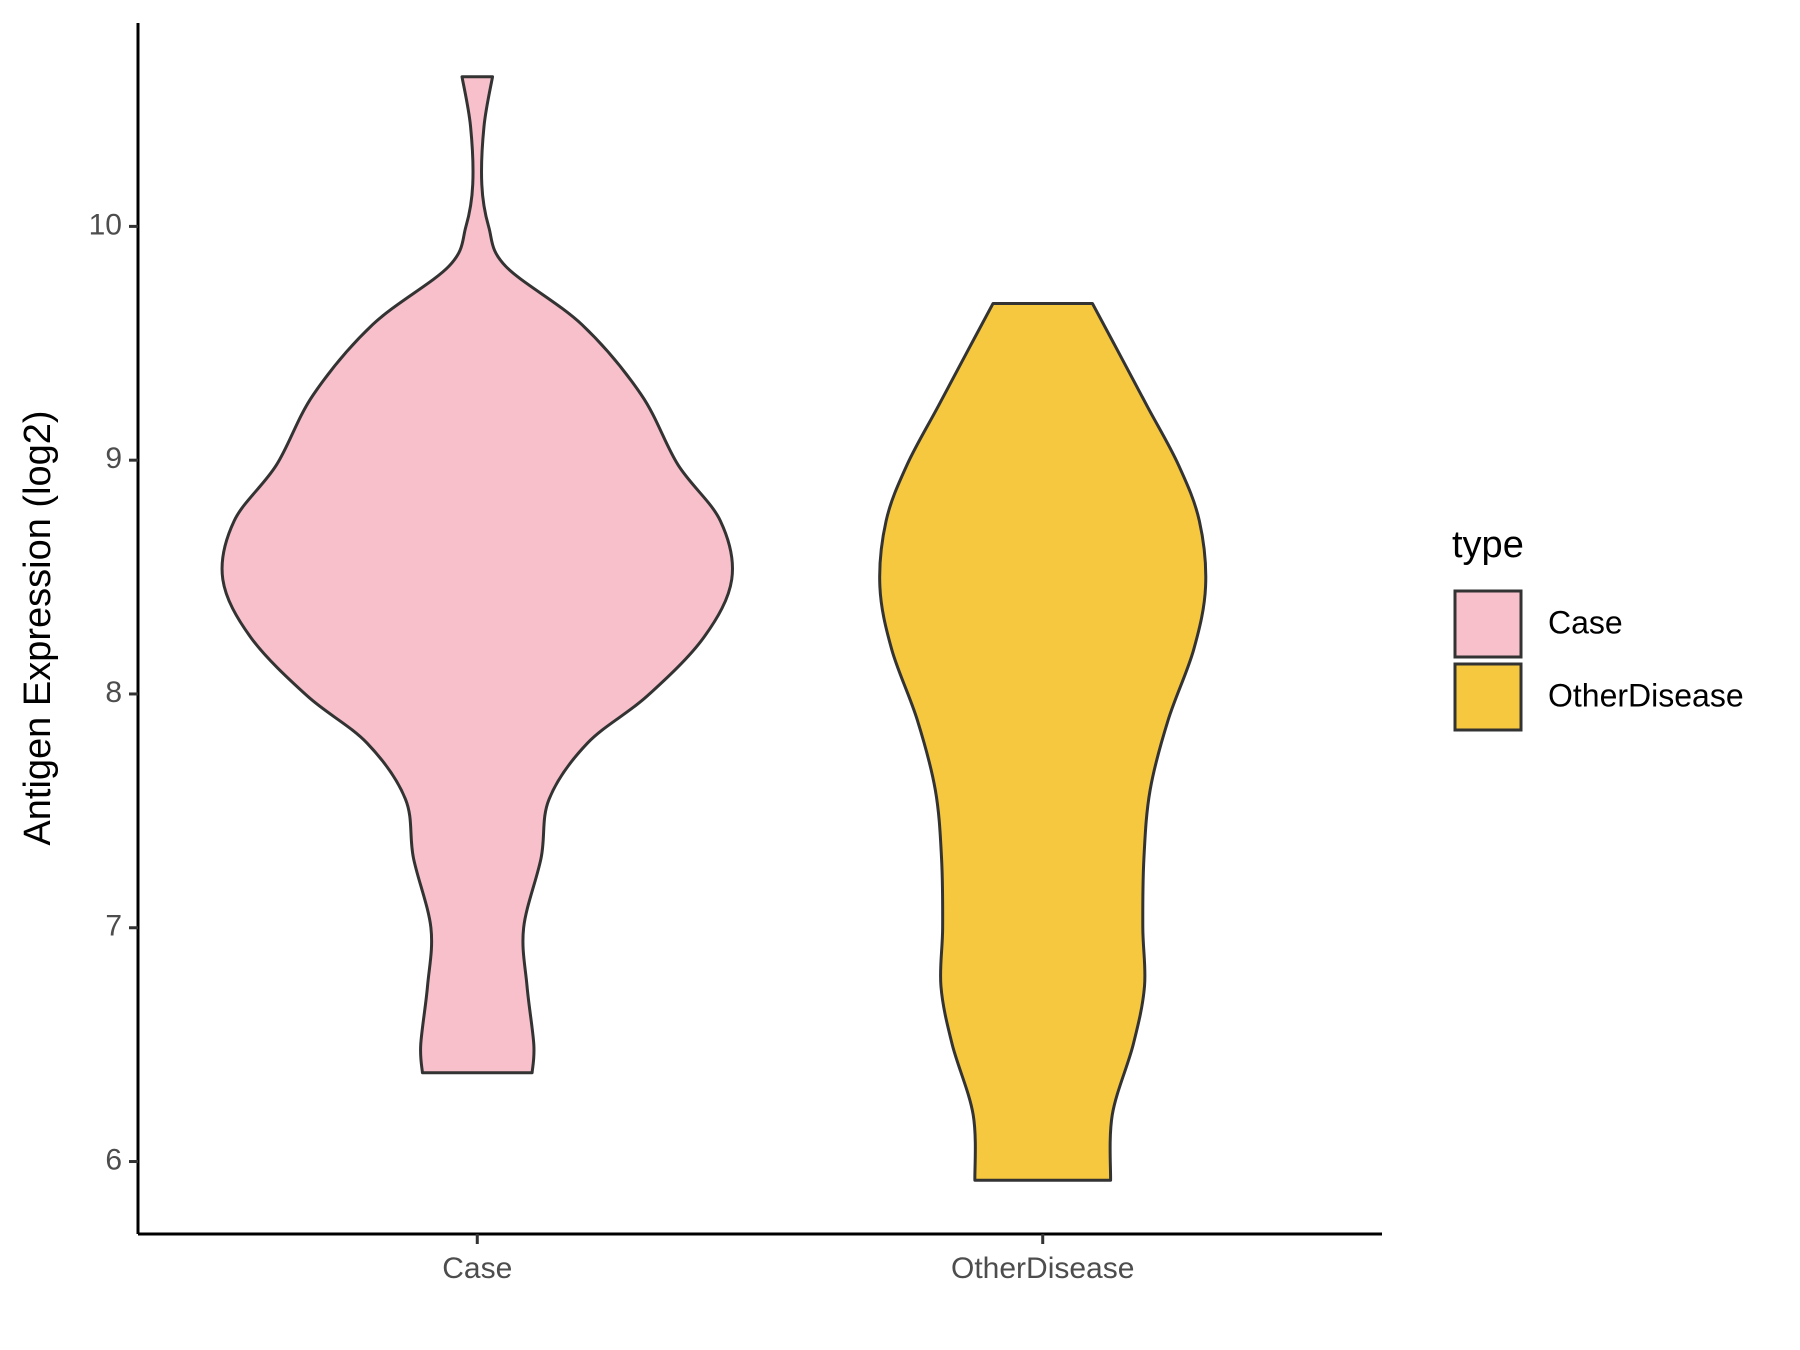 This screenshot has height=1350, width=1800. What do you see at coordinates (113, 692) in the screenshot?
I see `y-tick-label: 8` at bounding box center [113, 692].